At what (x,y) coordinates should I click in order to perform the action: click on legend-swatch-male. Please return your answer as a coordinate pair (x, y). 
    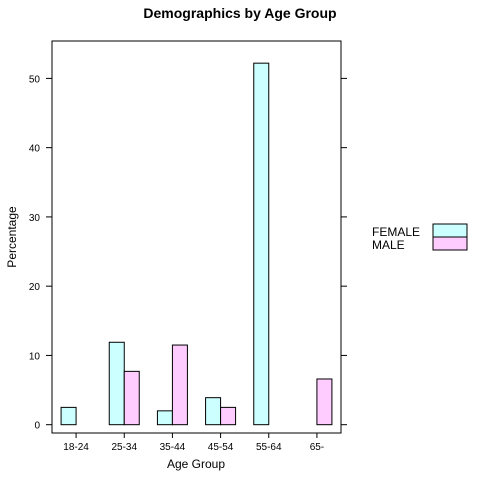
    Looking at the image, I should click on (450, 243).